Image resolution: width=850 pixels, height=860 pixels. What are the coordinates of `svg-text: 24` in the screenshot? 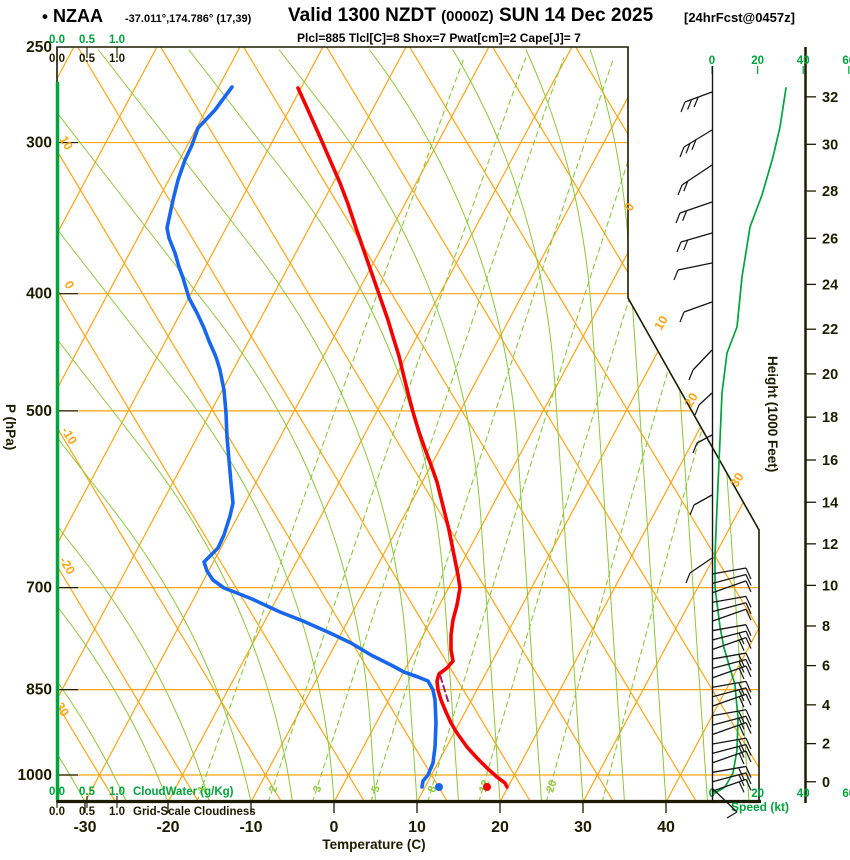 It's located at (830, 285).